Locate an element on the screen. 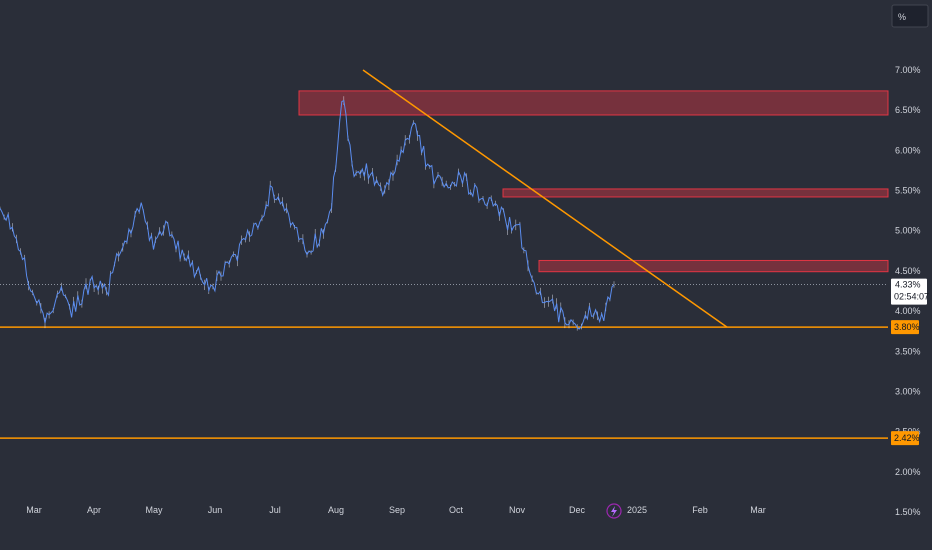 This screenshot has height=550, width=932. price-badges: 4.33% 02:54:07 3.80% 2.42% is located at coordinates (910, 362).